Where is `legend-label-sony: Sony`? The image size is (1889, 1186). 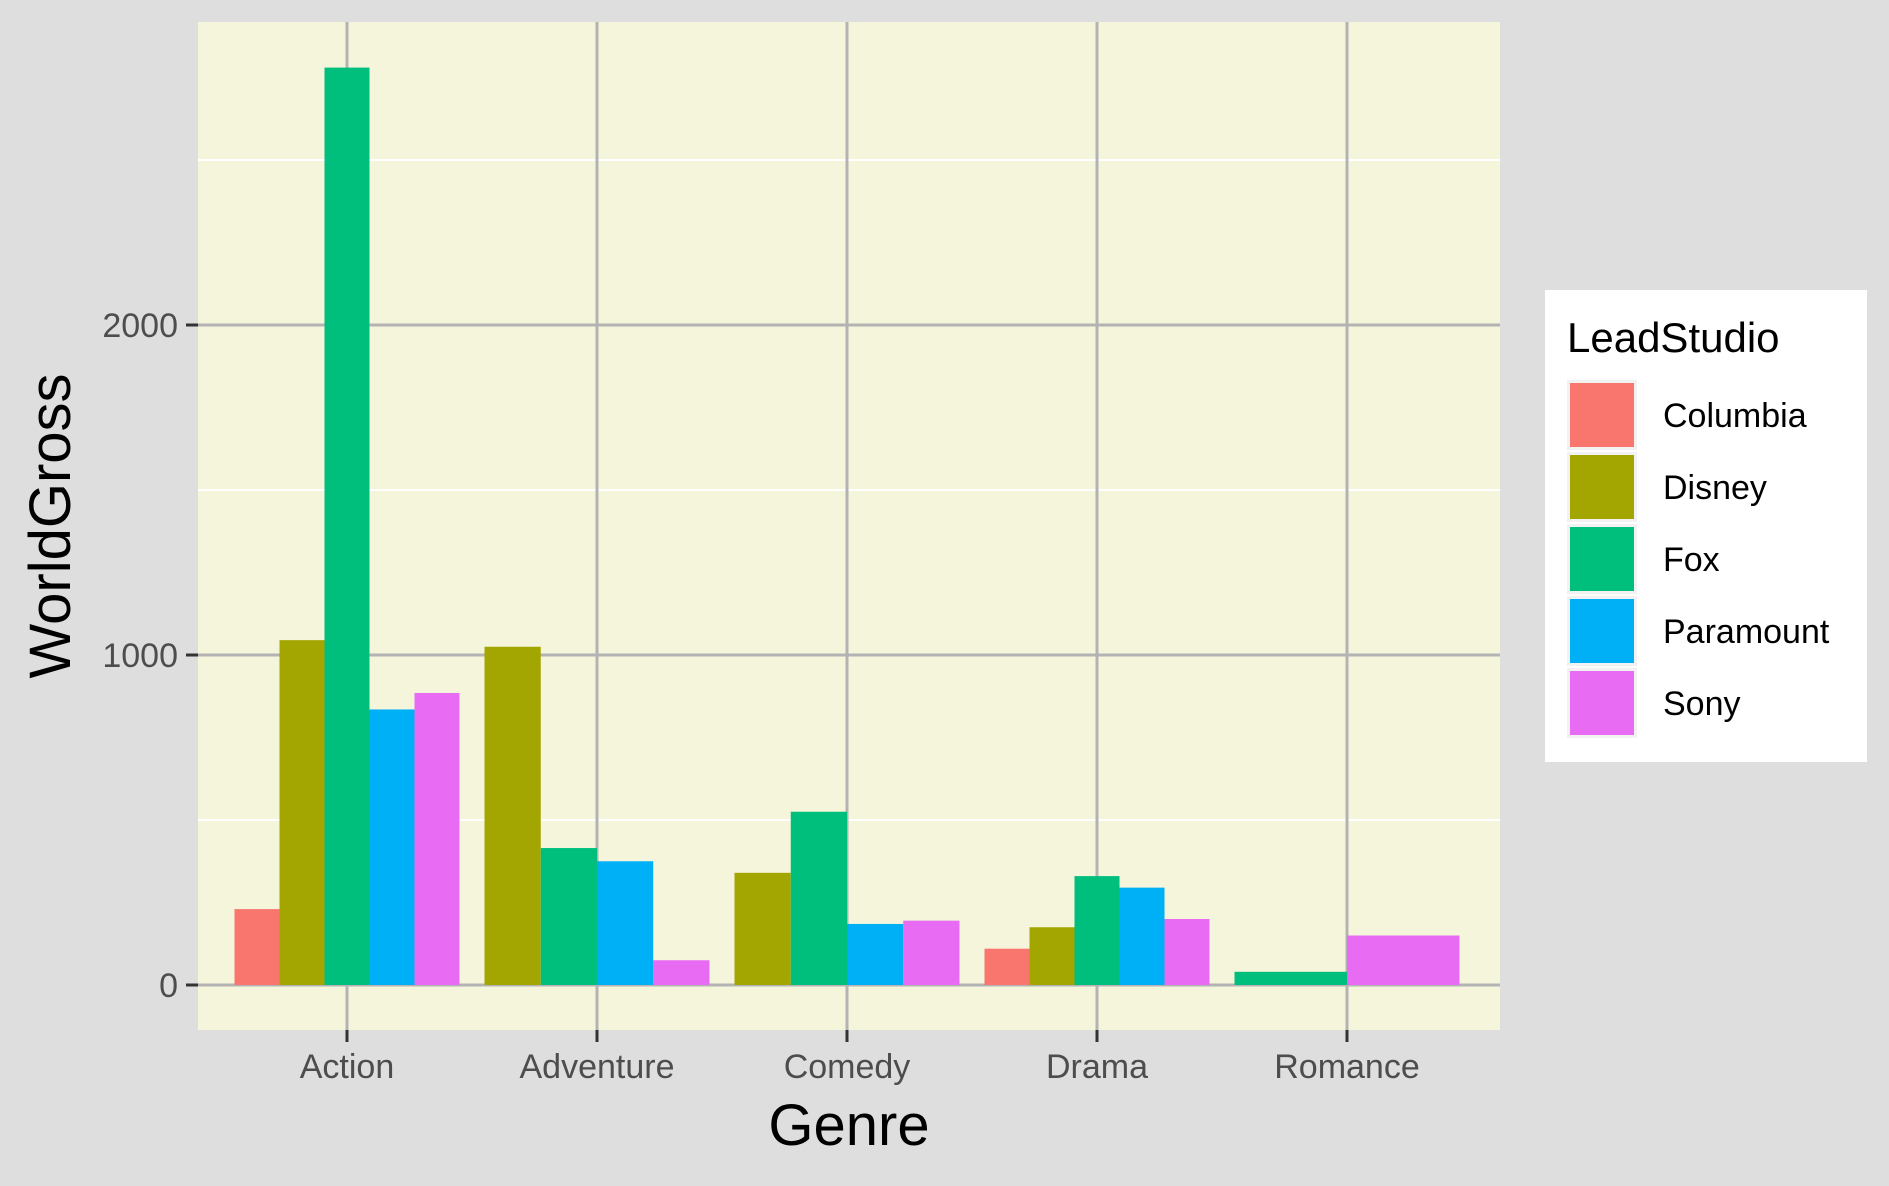
legend-label-sony: Sony is located at coordinates (1702, 704).